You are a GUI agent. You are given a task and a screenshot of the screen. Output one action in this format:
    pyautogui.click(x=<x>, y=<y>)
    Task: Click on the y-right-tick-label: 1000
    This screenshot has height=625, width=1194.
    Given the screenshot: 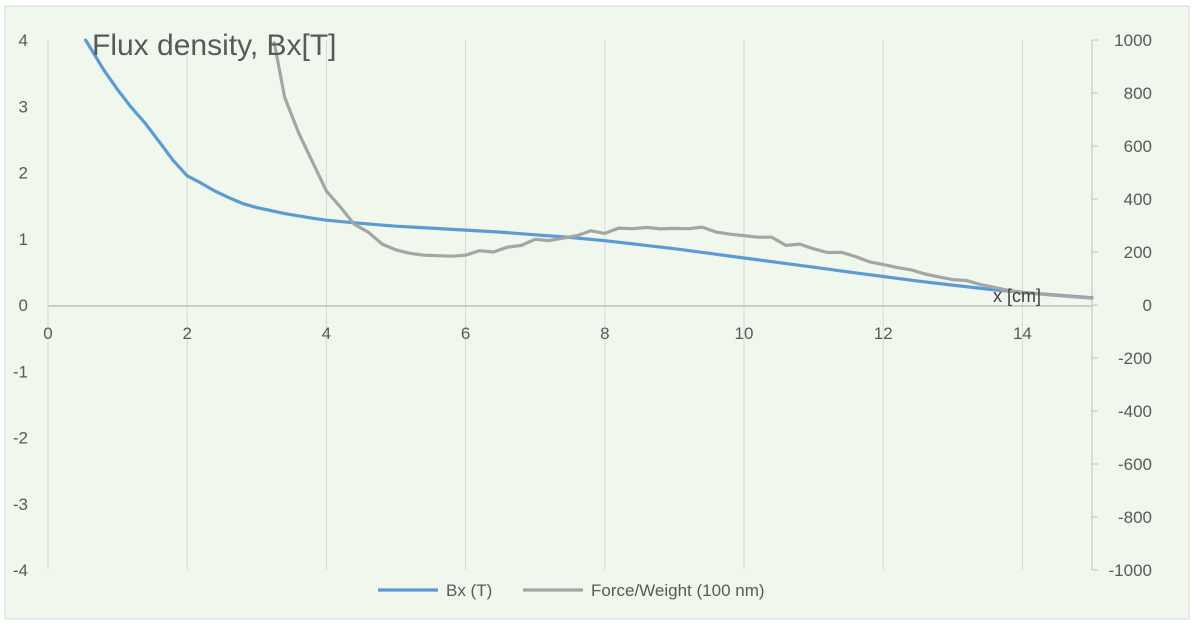 What is the action you would take?
    pyautogui.click(x=1133, y=40)
    